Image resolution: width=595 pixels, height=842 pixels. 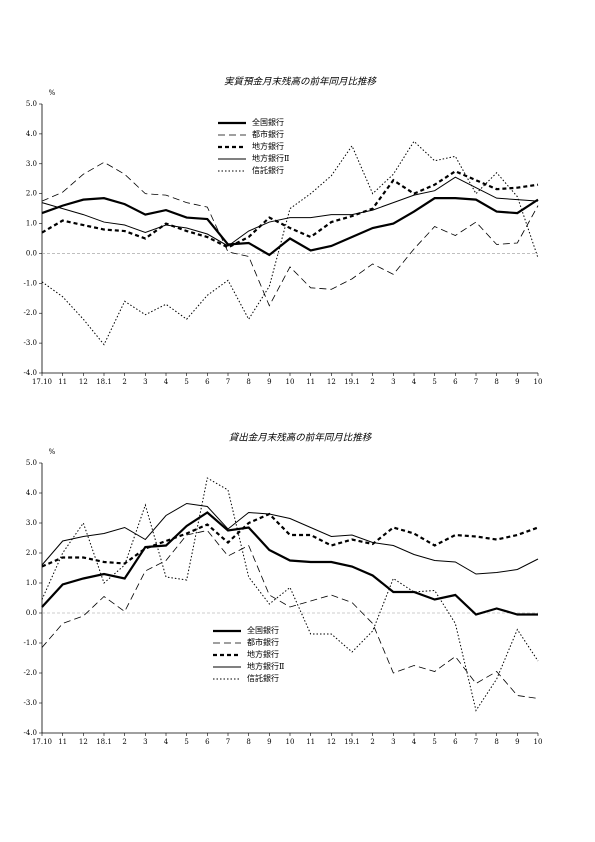 I want to click on chart-title: 貸出金月末残高の前年同月比推移, so click(x=301, y=438).